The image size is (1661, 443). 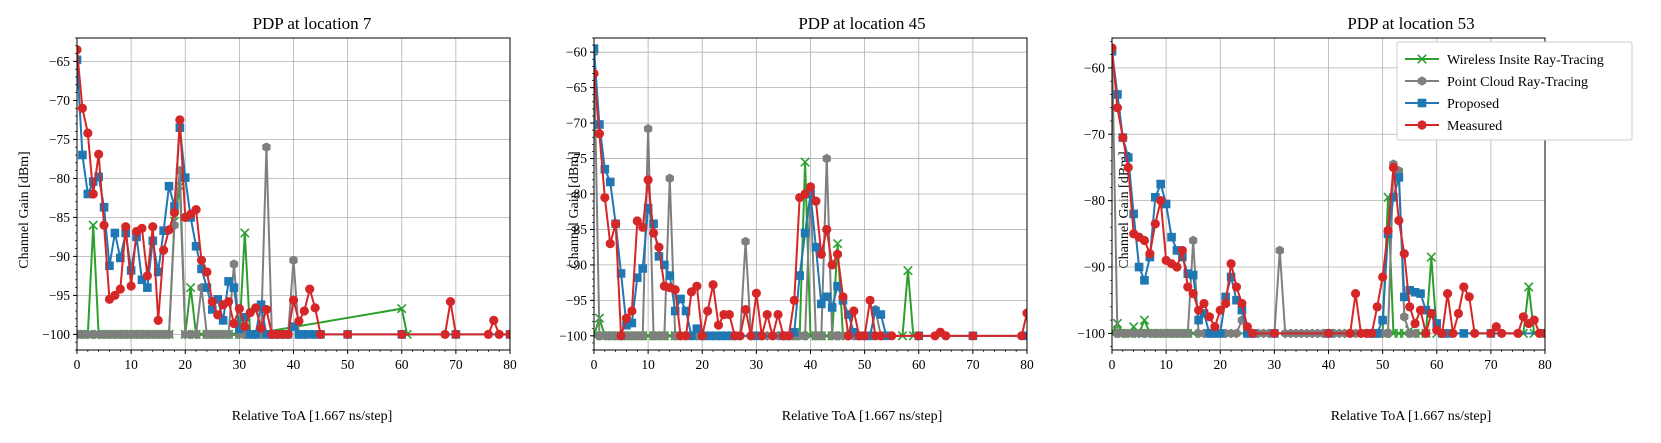 What do you see at coordinates (312, 23) in the screenshot?
I see `subplot-title: PDP at location 7` at bounding box center [312, 23].